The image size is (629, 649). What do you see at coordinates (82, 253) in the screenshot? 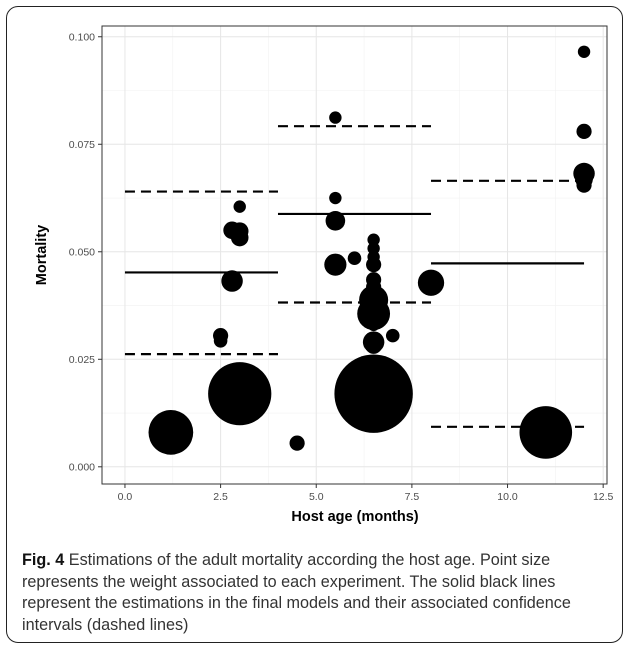
I see `y-tick-label: 0.050` at bounding box center [82, 253].